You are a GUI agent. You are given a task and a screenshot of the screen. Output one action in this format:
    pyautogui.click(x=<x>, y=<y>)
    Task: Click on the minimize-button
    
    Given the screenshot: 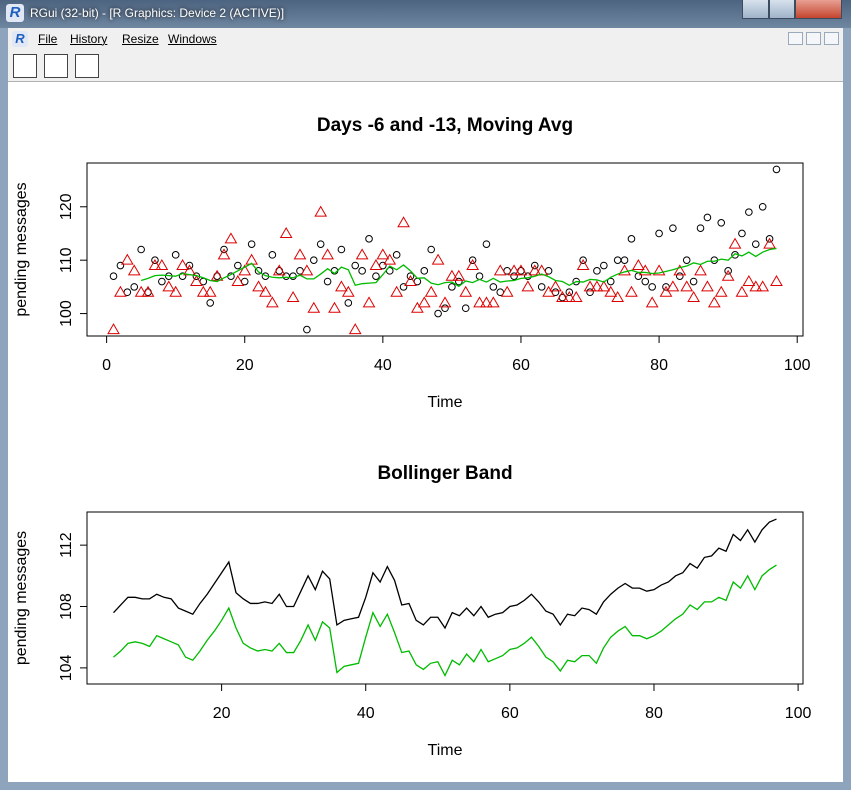 What is the action you would take?
    pyautogui.click(x=755, y=9)
    